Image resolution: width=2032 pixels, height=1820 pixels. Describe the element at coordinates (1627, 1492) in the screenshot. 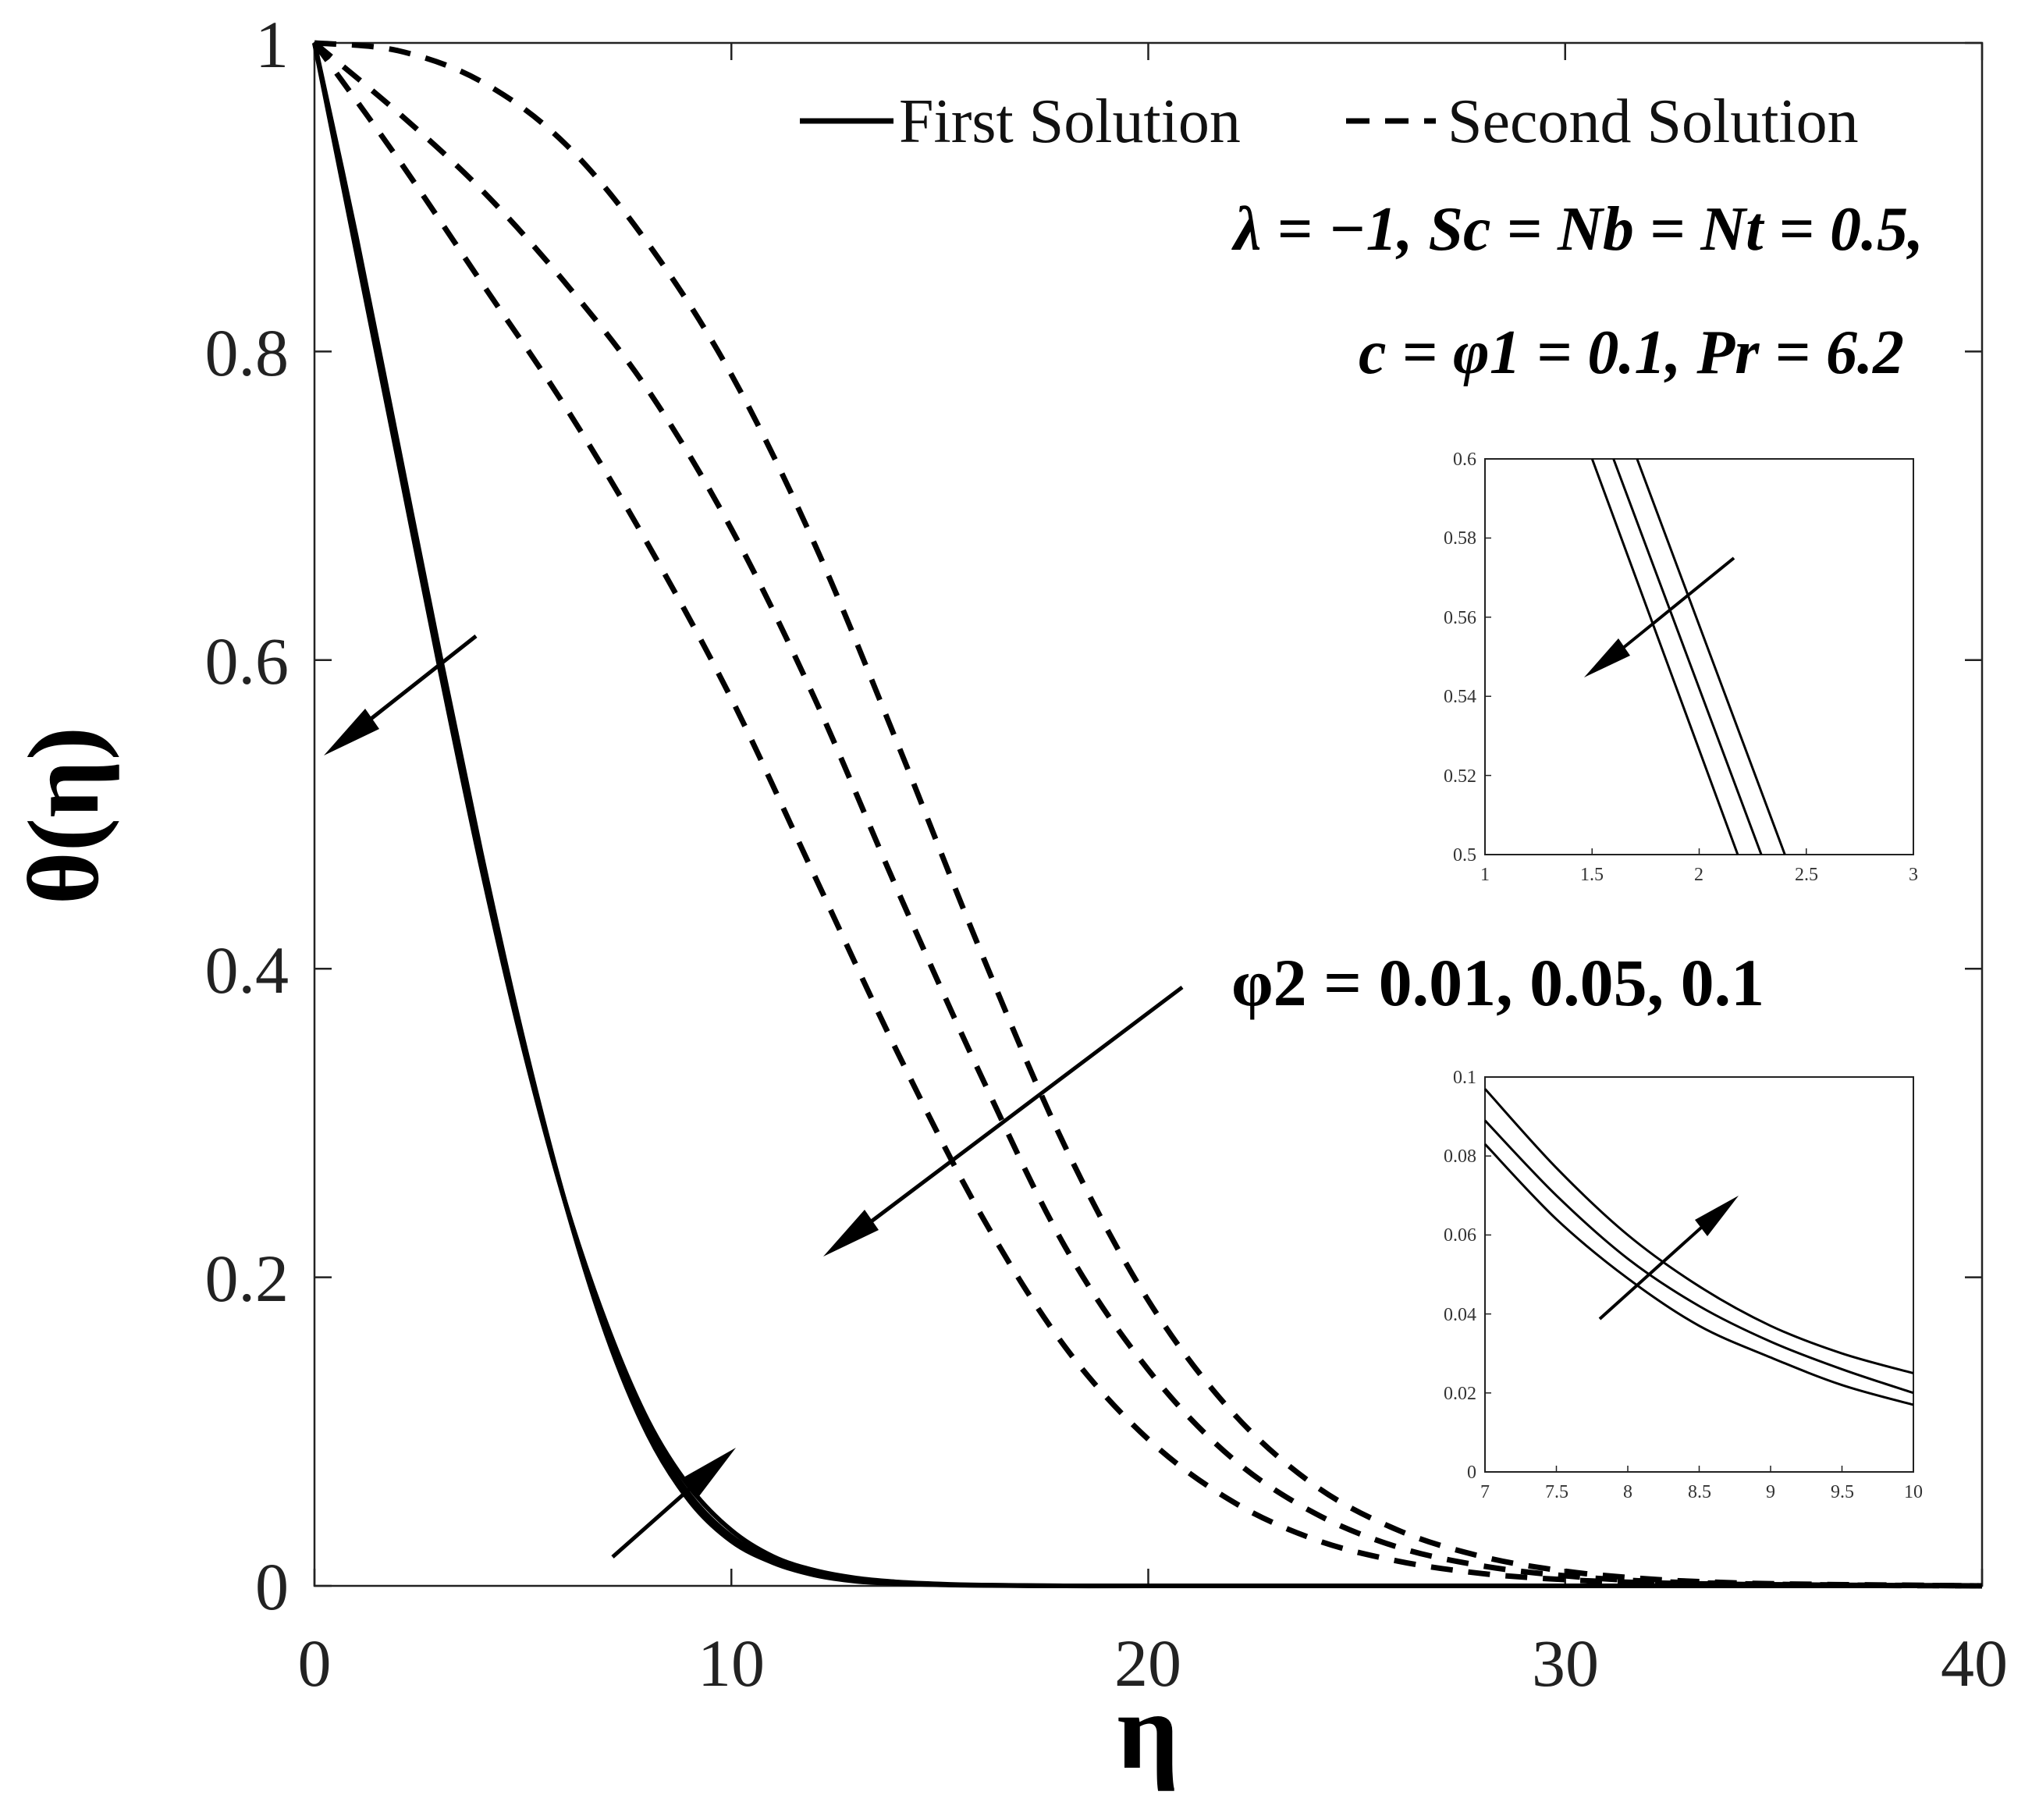

I see `inset-x-tick-label: 8` at that location.